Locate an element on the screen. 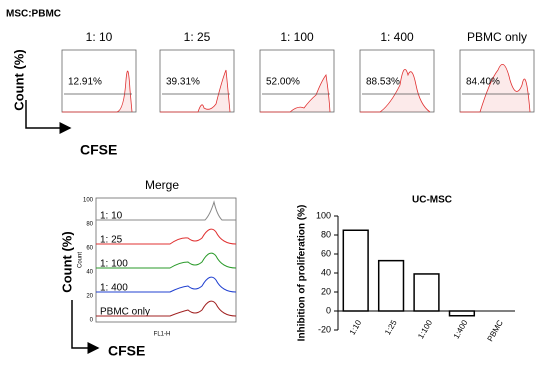  merge-y-tick: 80 is located at coordinates (89, 225).